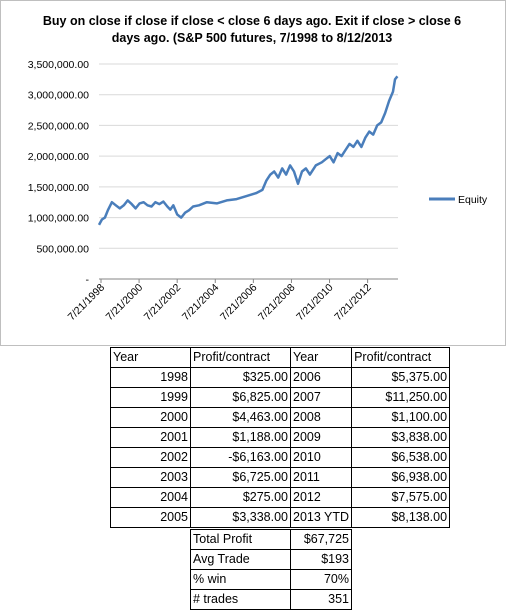  What do you see at coordinates (150, 477) in the screenshot?
I see `table-cell: 2003` at bounding box center [150, 477].